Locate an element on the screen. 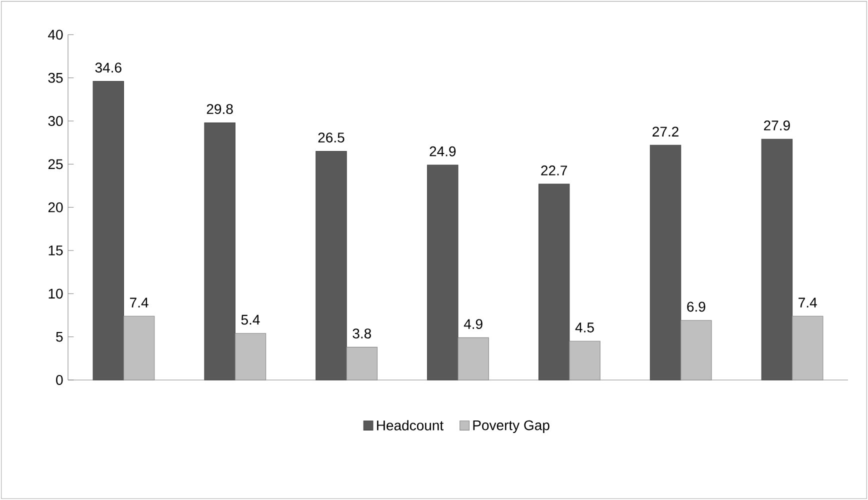 This screenshot has height=500, width=868. data-label: 3.8 is located at coordinates (362, 333).